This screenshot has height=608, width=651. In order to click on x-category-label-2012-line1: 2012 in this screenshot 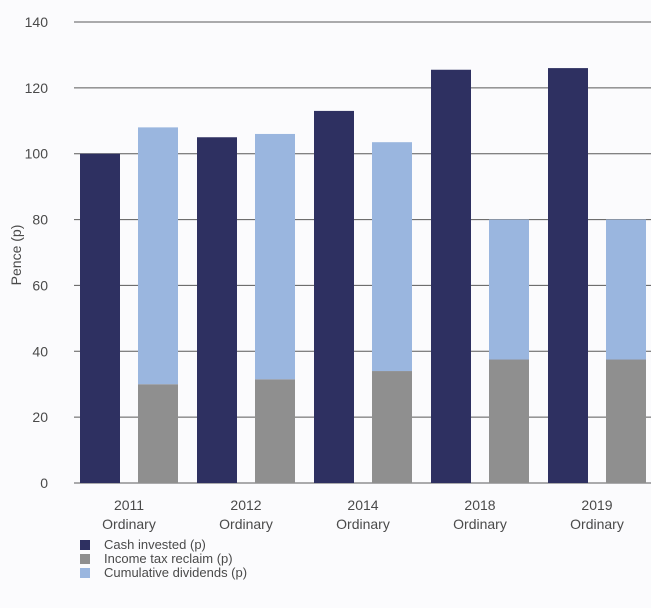, I will do `click(245, 505)`.